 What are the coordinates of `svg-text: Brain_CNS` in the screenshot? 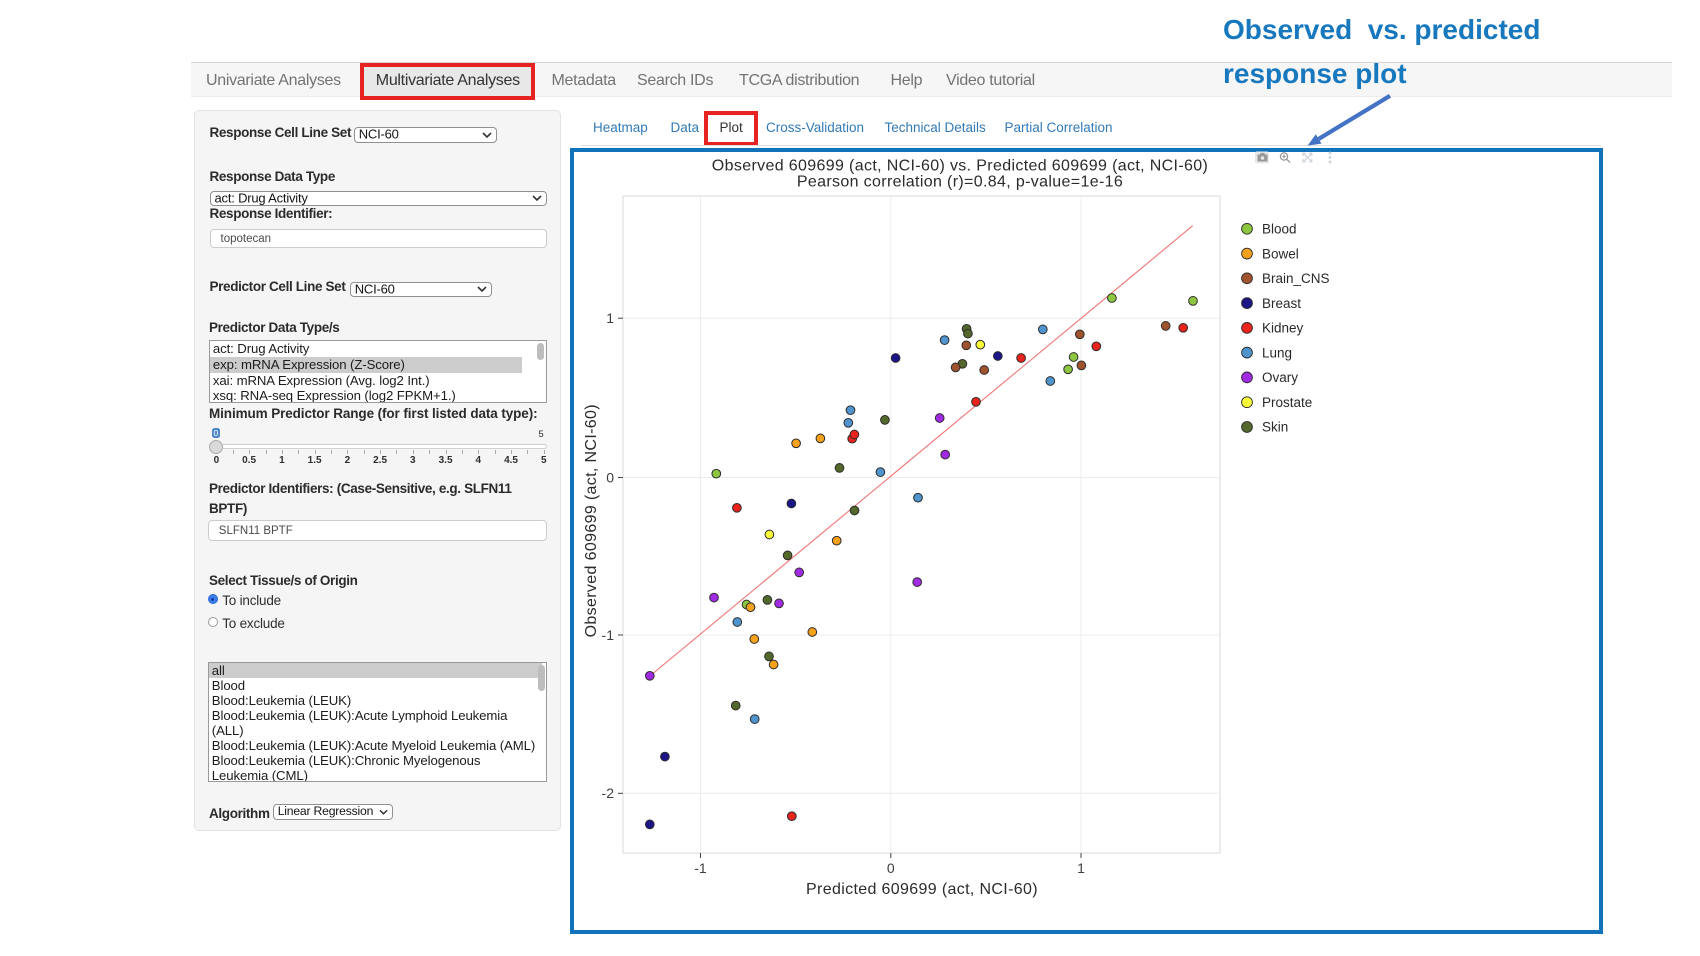 It's located at (1296, 278).